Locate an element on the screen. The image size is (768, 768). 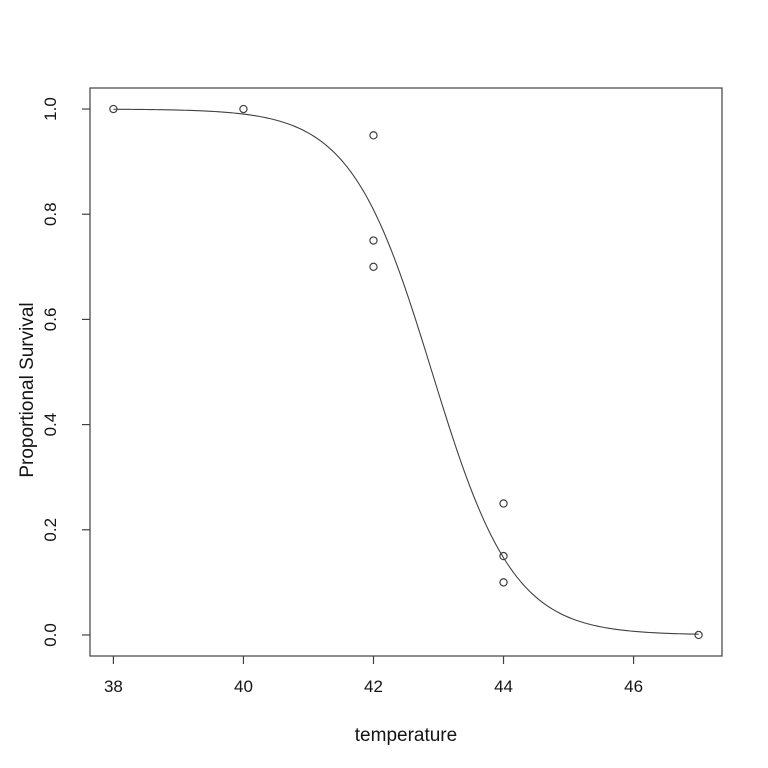
x-tick-label: 38 is located at coordinates (113, 686).